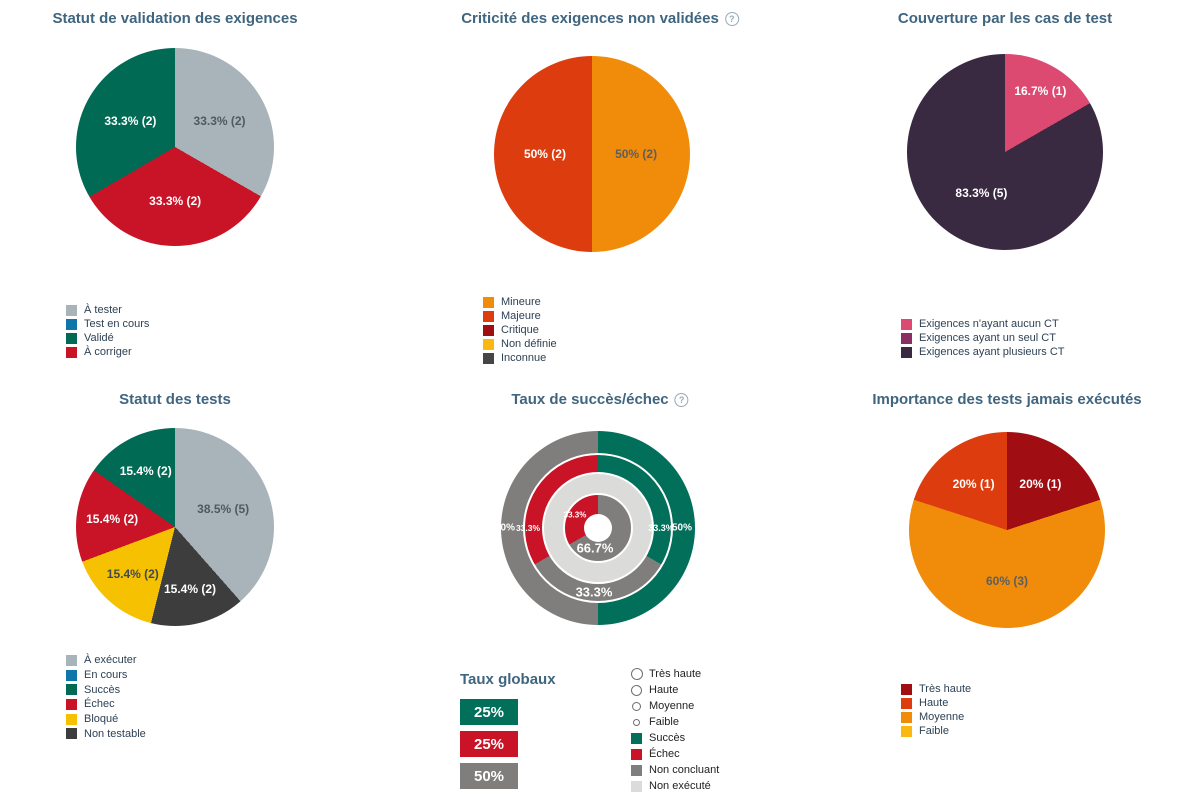  What do you see at coordinates (101, 719) in the screenshot?
I see `legend-label: Bloqué` at bounding box center [101, 719].